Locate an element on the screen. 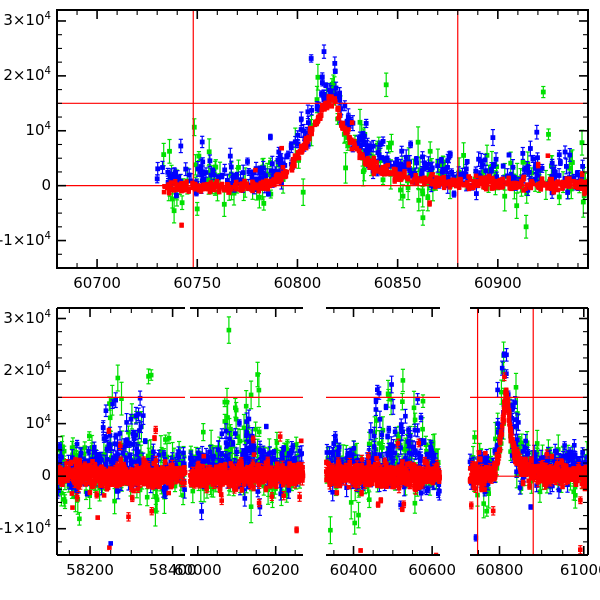  x-tick-label: 60850 is located at coordinates (397, 283).